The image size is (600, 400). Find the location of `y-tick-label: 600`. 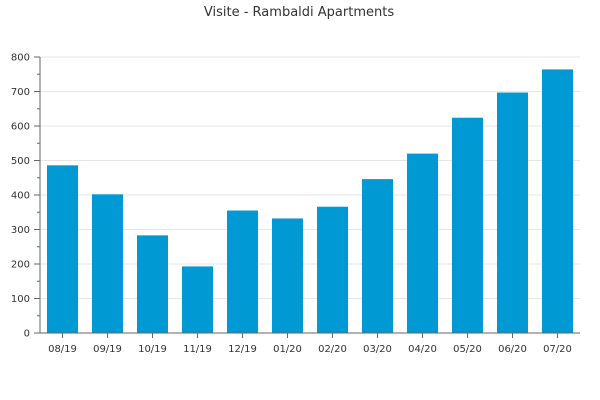

y-tick-label: 600 is located at coordinates (20, 127).